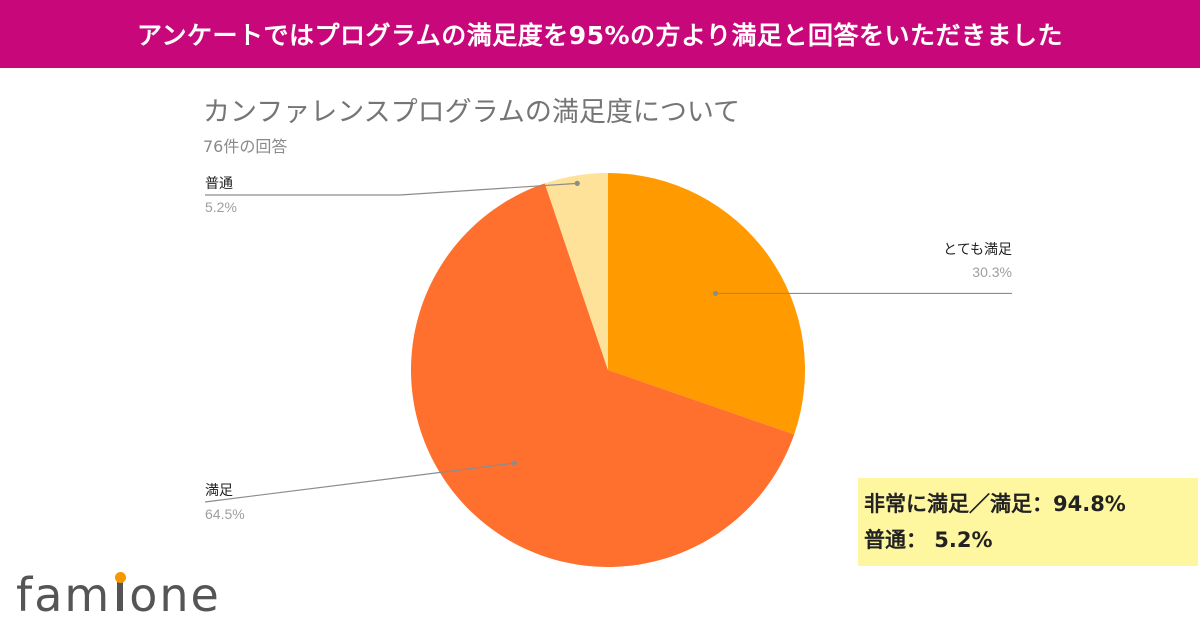 Image resolution: width=1200 pixels, height=630 pixels. Describe the element at coordinates (1028, 522) in the screenshot. I see `summary-box: 非常に満足／満足：94.8% 普通： 5.2%` at that location.